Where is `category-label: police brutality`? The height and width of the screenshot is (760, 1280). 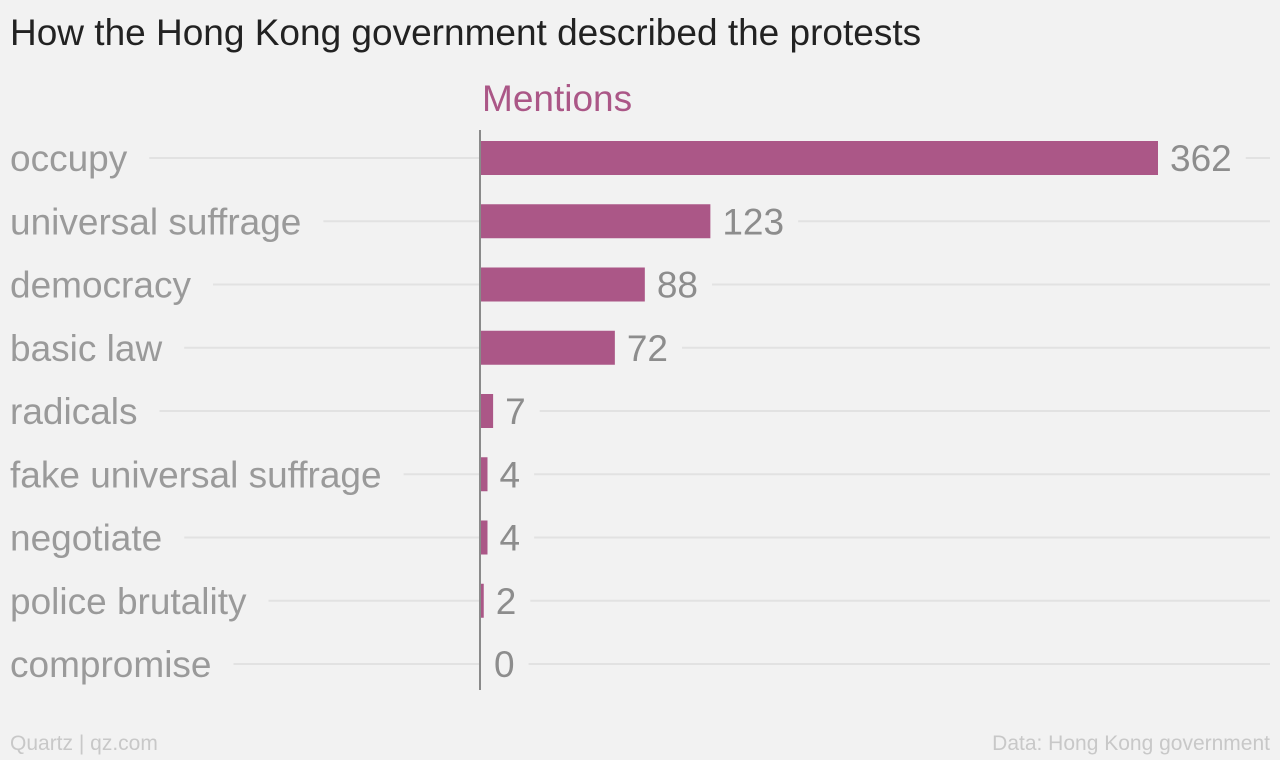 category-label: police brutality is located at coordinates (128, 601).